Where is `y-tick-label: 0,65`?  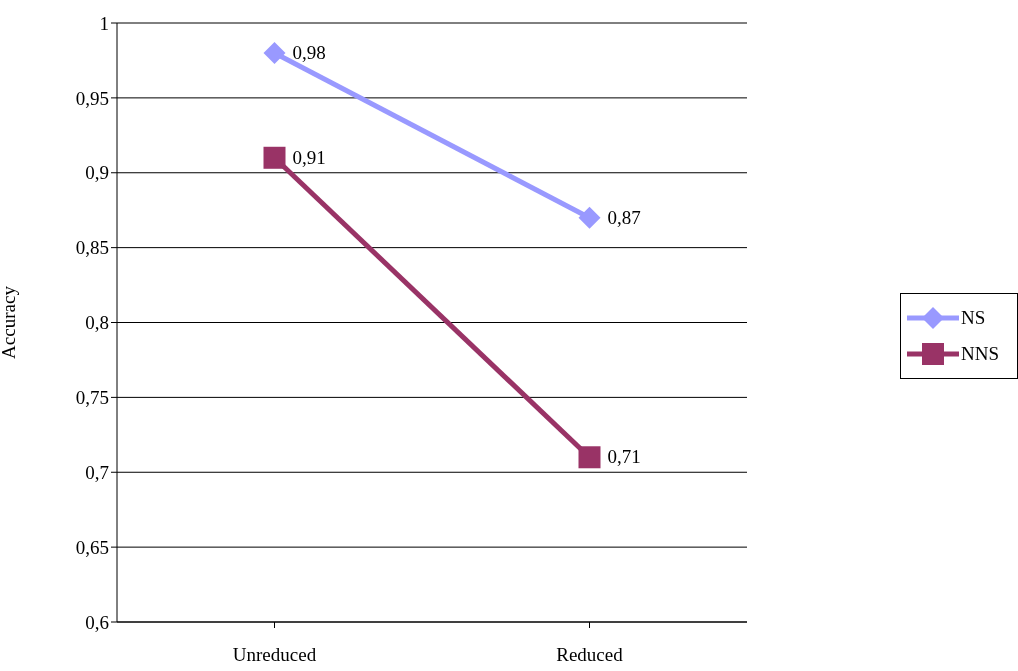 y-tick-label: 0,65 is located at coordinates (92, 547).